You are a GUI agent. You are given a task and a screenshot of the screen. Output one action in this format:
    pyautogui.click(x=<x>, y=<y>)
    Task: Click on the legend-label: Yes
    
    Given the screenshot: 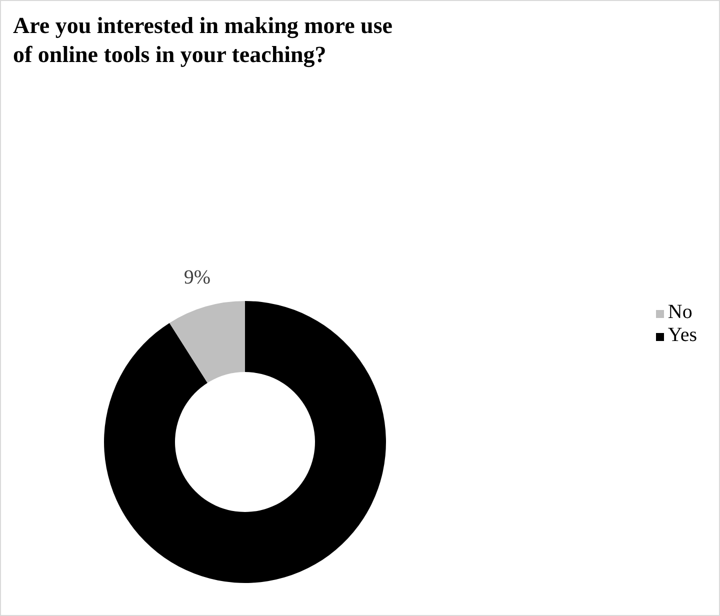 What is the action you would take?
    pyautogui.click(x=682, y=335)
    